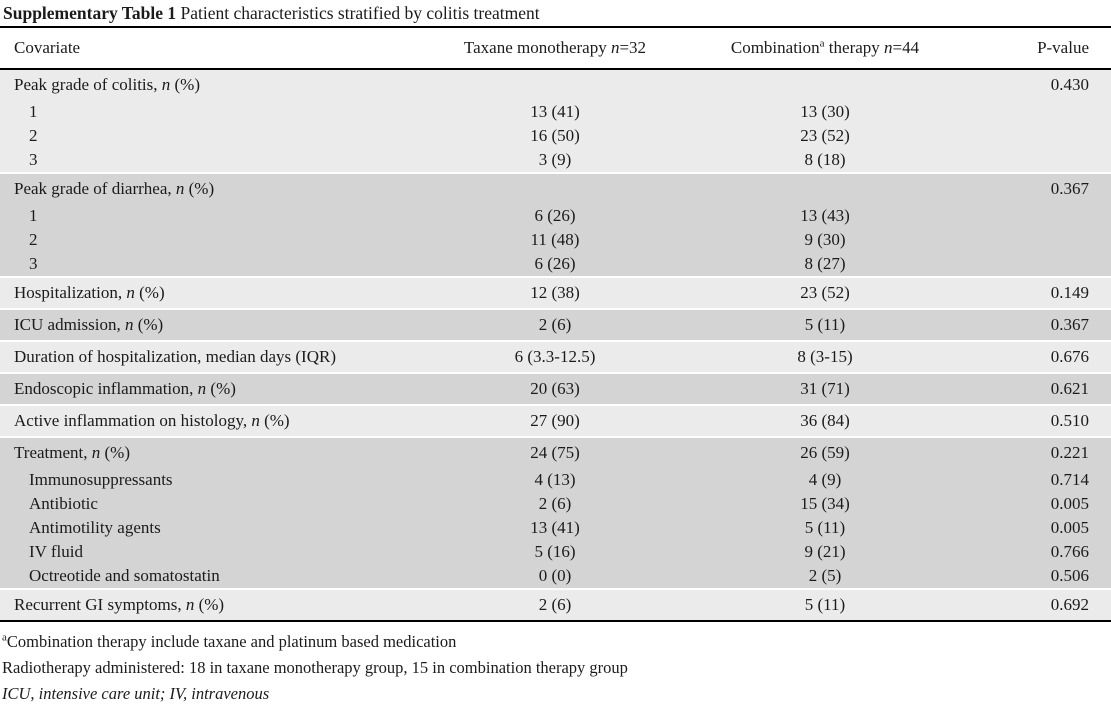  Describe the element at coordinates (1063, 47) in the screenshot. I see `column-header-pvalue: P-value` at that location.